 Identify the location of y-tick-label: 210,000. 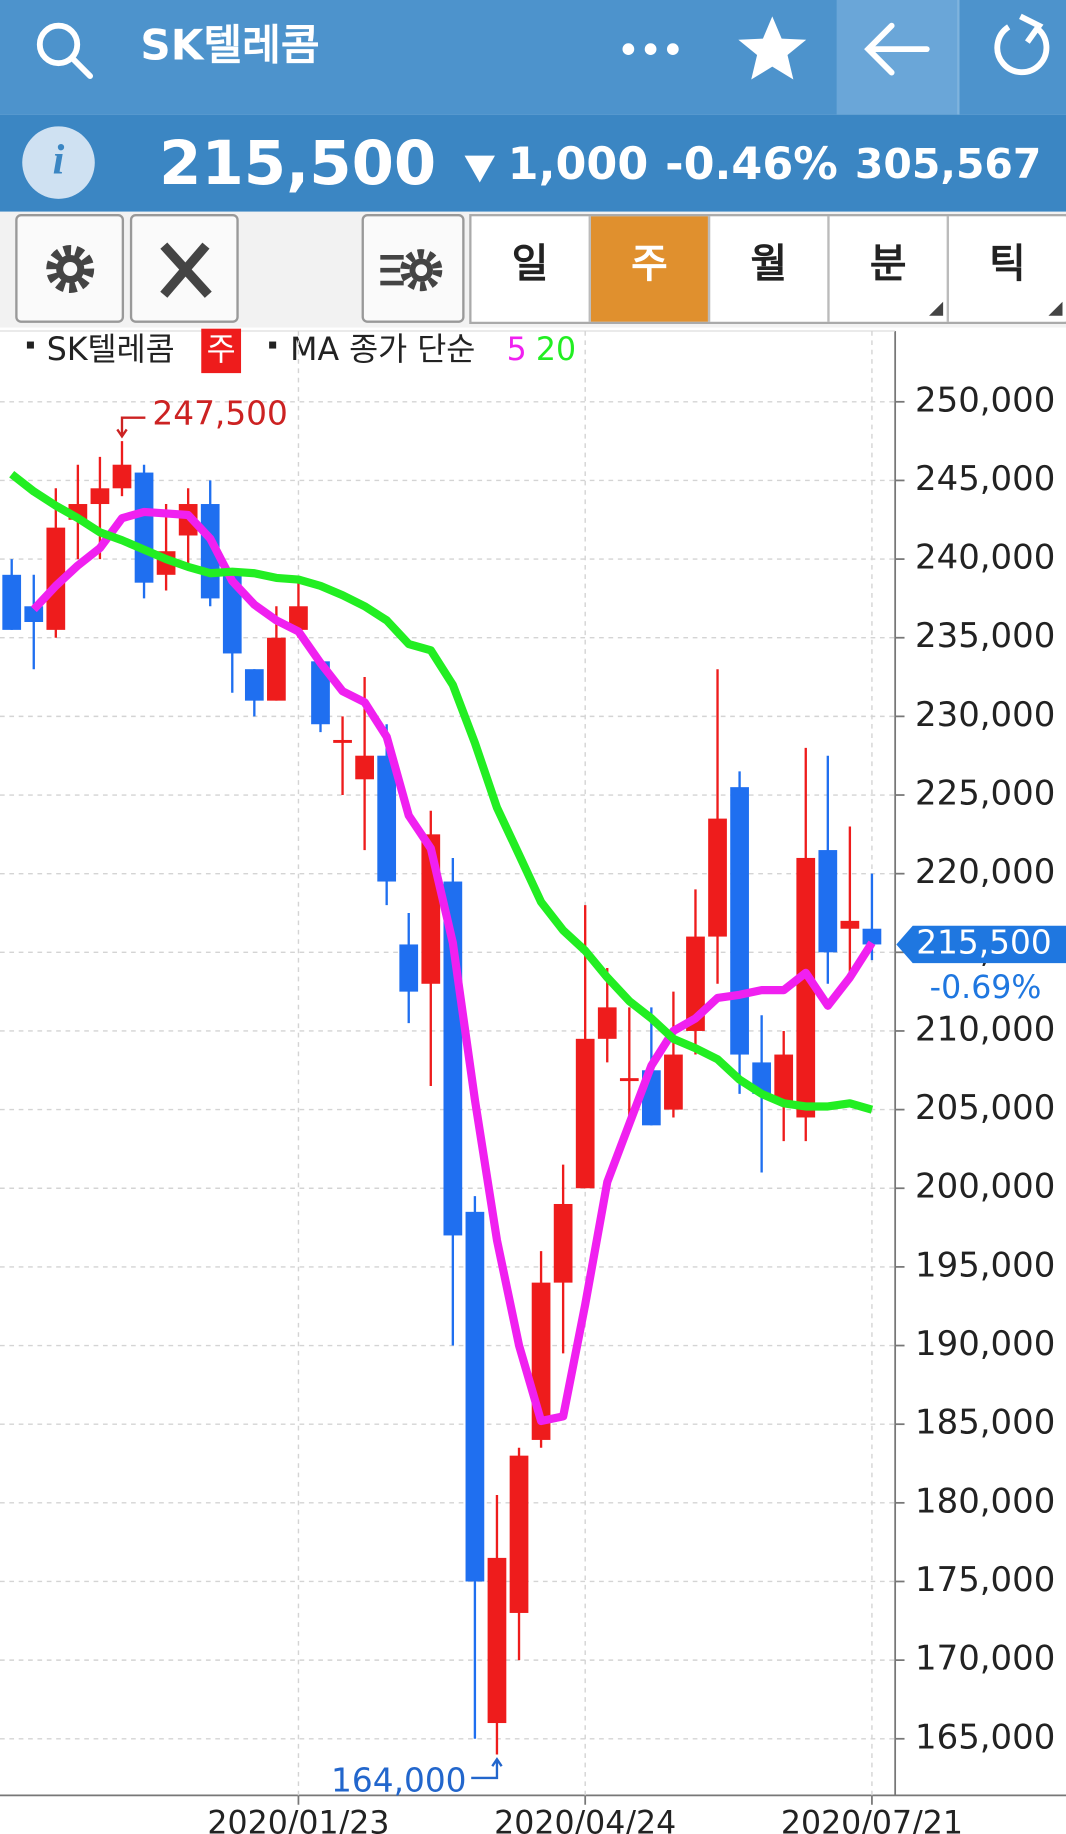
(985, 1028).